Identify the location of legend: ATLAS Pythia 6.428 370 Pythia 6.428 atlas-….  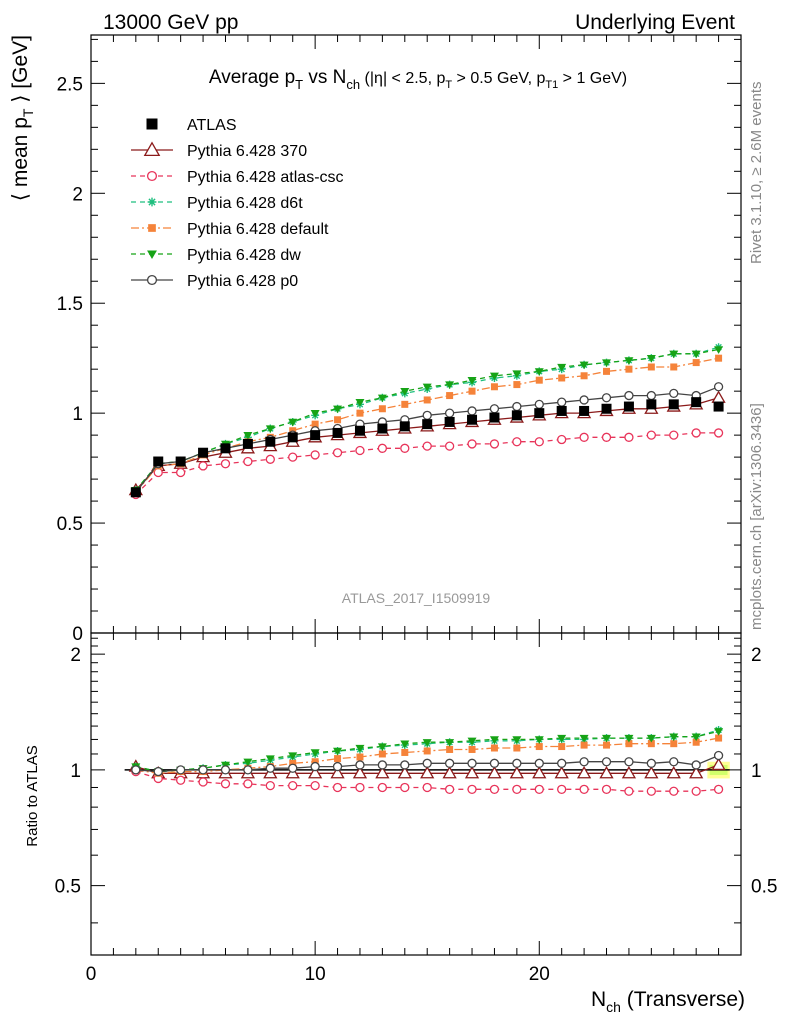
(237, 203).